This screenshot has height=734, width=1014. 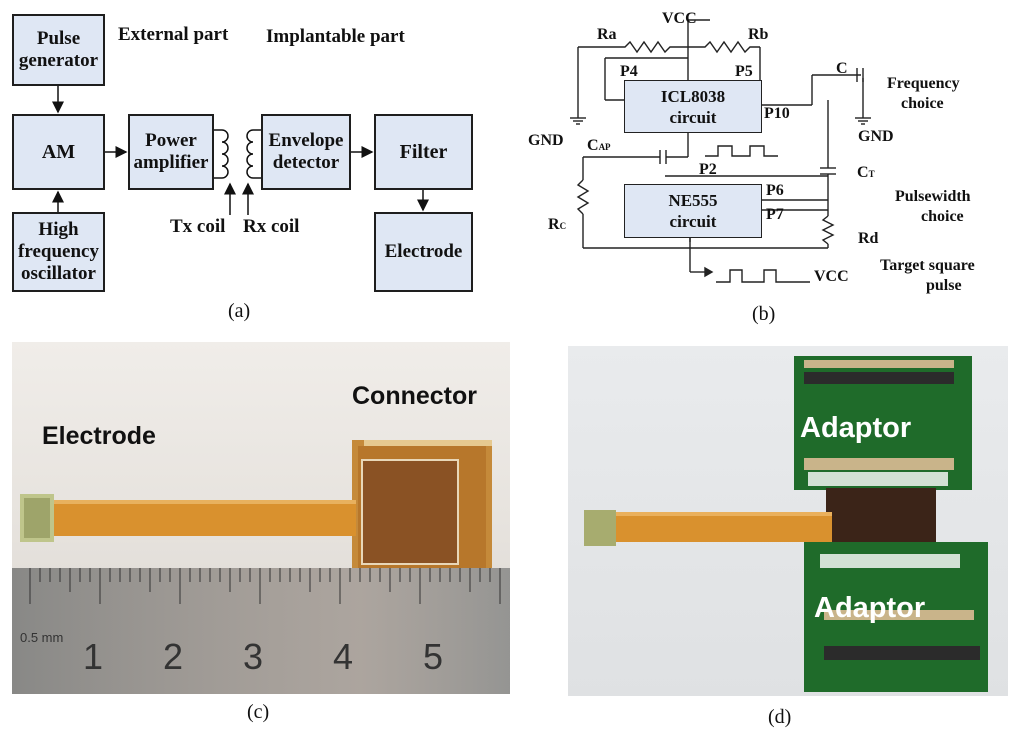 I want to click on electrode-photo-label: Electrode, so click(x=99, y=436).